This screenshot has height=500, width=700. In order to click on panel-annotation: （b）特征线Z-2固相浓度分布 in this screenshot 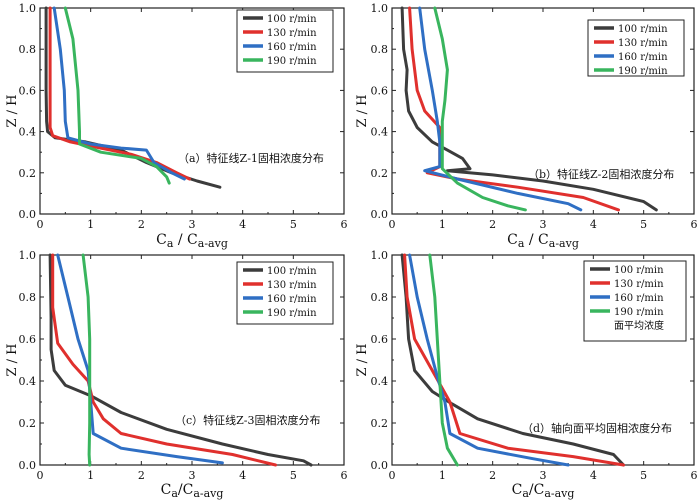, I will do `click(601, 174)`.